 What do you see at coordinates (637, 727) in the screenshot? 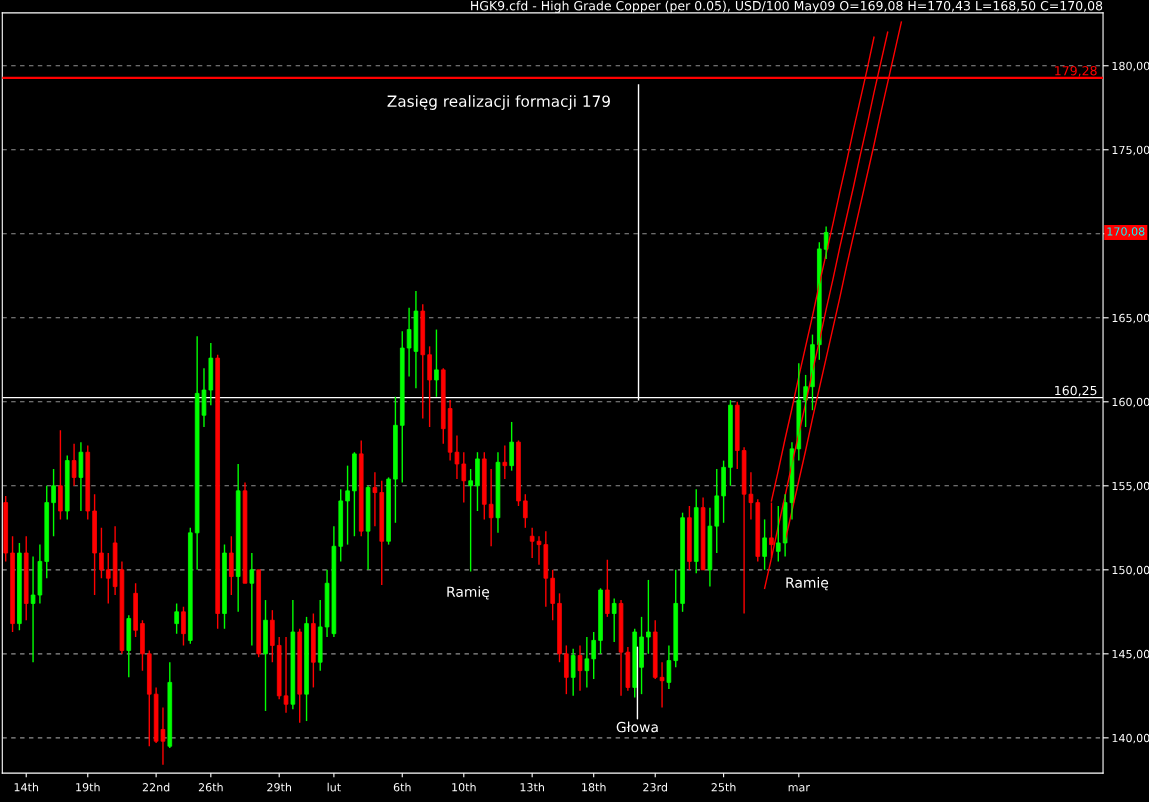
I see `annotation: Głowa` at bounding box center [637, 727].